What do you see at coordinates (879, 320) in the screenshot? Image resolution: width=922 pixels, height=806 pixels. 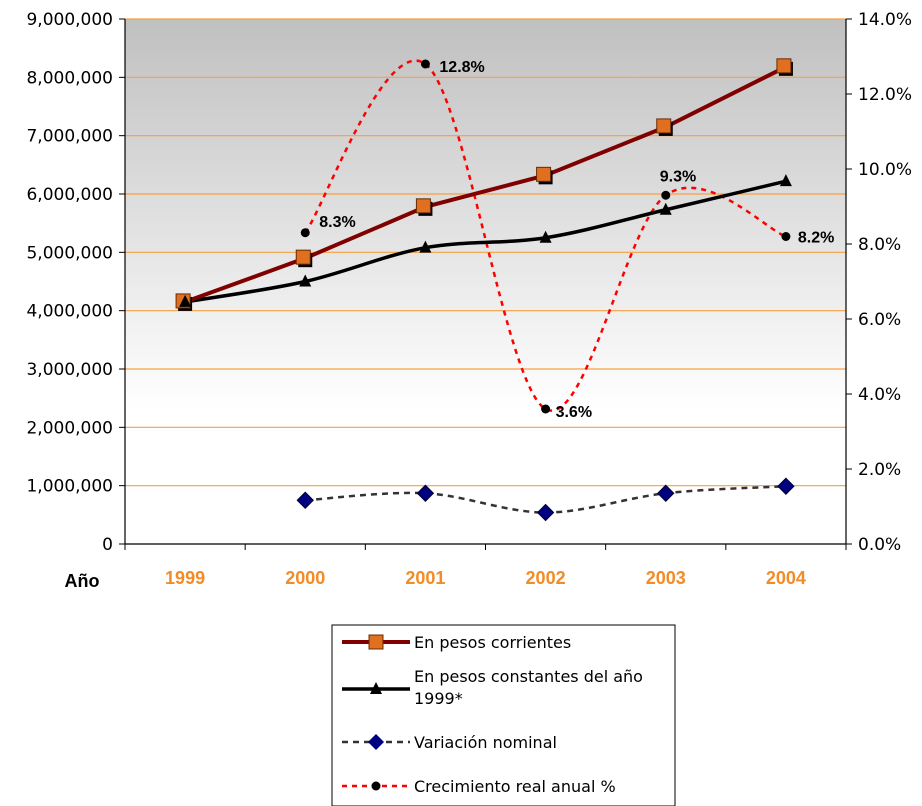 I see `right-axis-tick-label: 6.0%` at bounding box center [879, 320].